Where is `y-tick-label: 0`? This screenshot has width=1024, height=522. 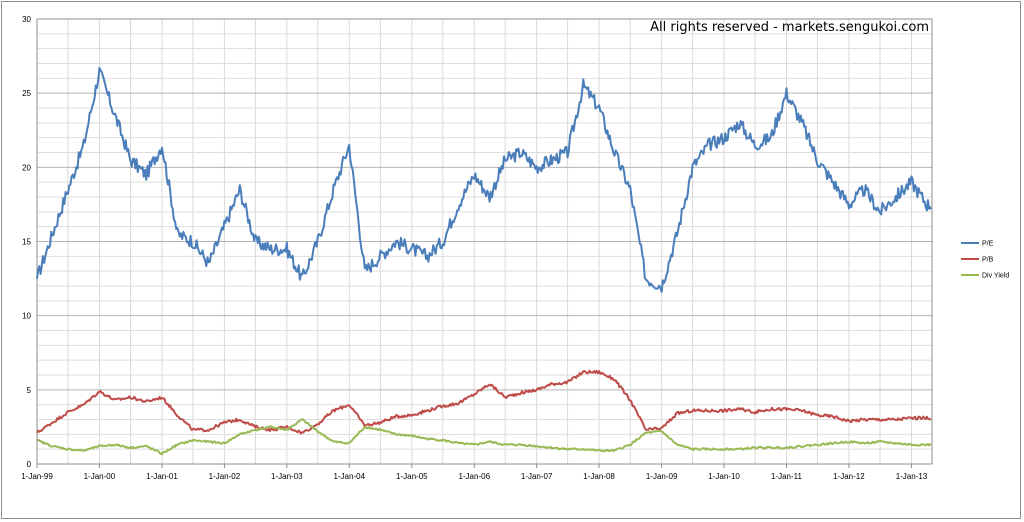
y-tick-label: 0 is located at coordinates (29, 464).